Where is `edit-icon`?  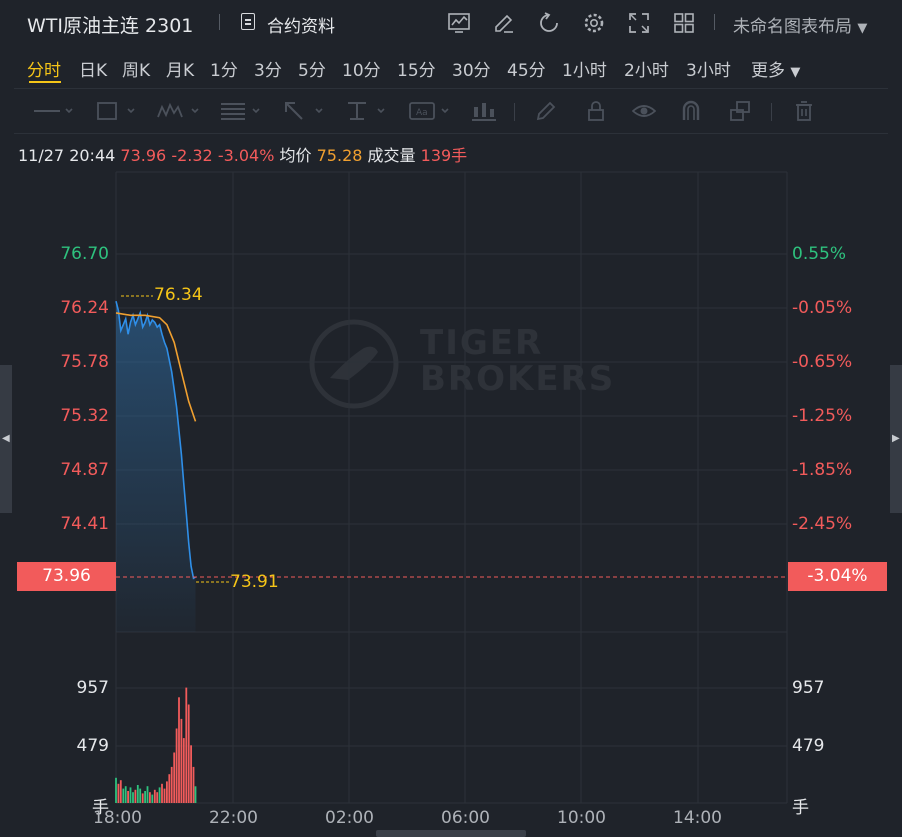
edit-icon is located at coordinates (504, 23).